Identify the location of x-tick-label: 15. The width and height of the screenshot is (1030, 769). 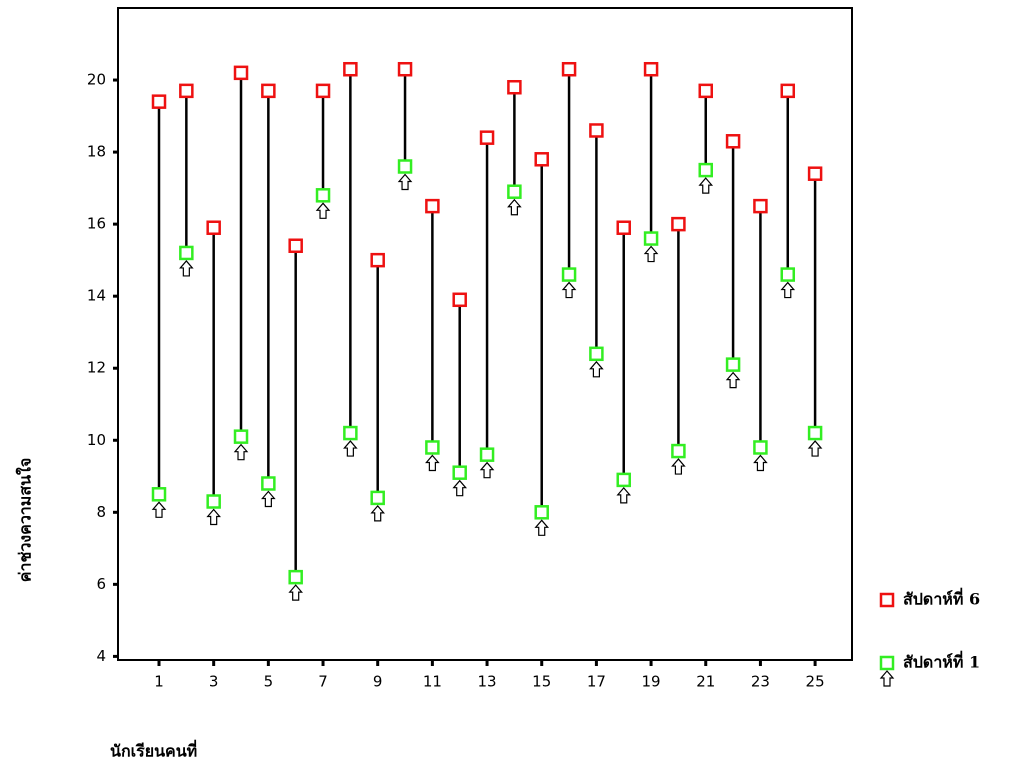
(541, 682).